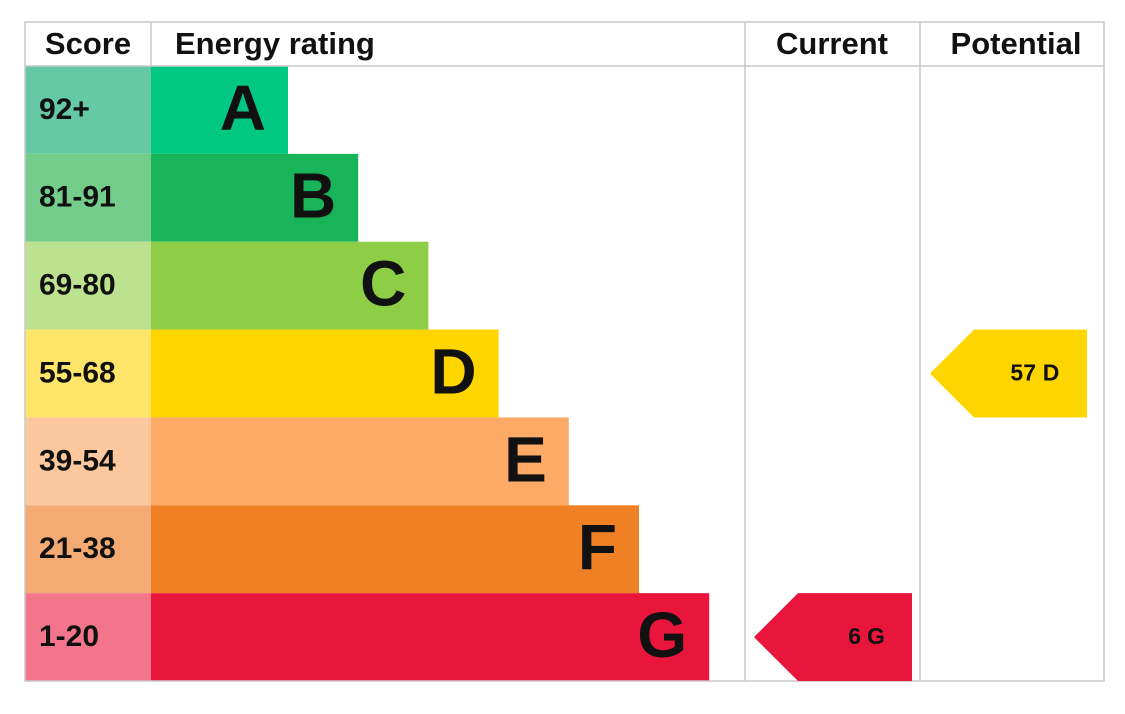 This screenshot has height=714, width=1125. What do you see at coordinates (832, 43) in the screenshot?
I see `header-current: Current` at bounding box center [832, 43].